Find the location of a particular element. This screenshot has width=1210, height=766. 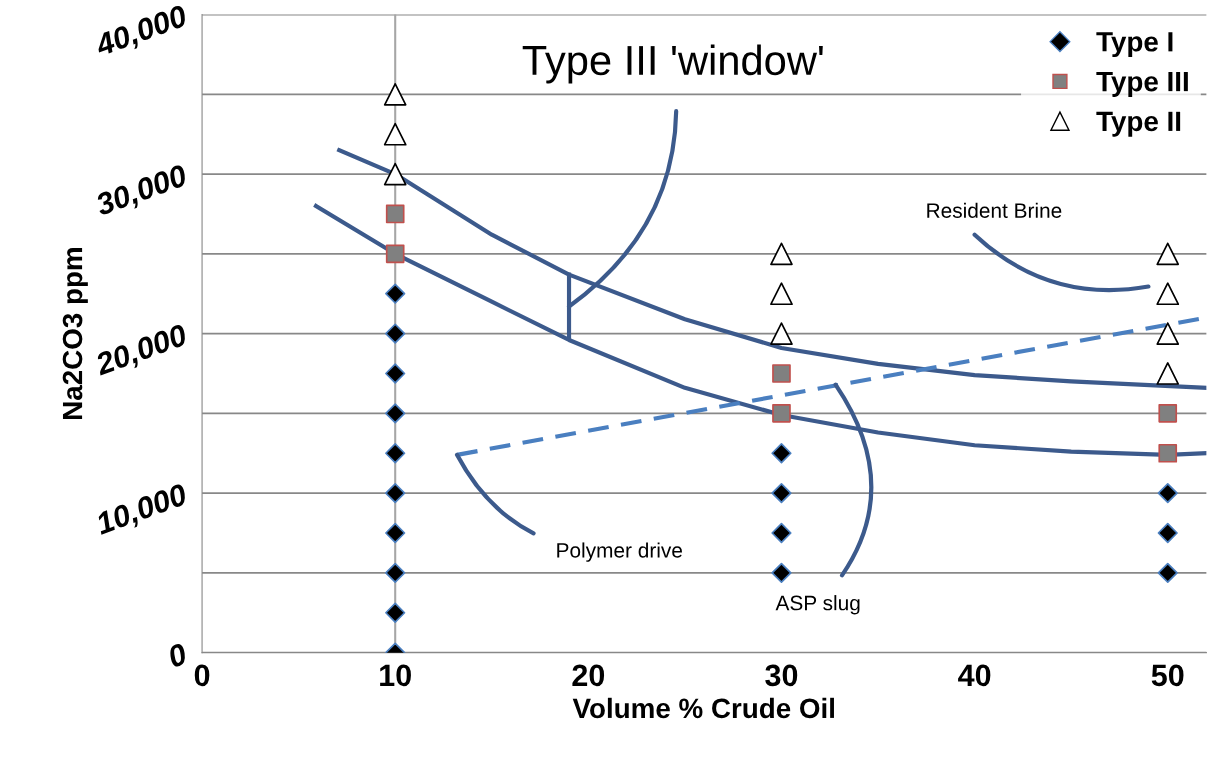

annotation: Polymer drive is located at coordinates (619, 552).